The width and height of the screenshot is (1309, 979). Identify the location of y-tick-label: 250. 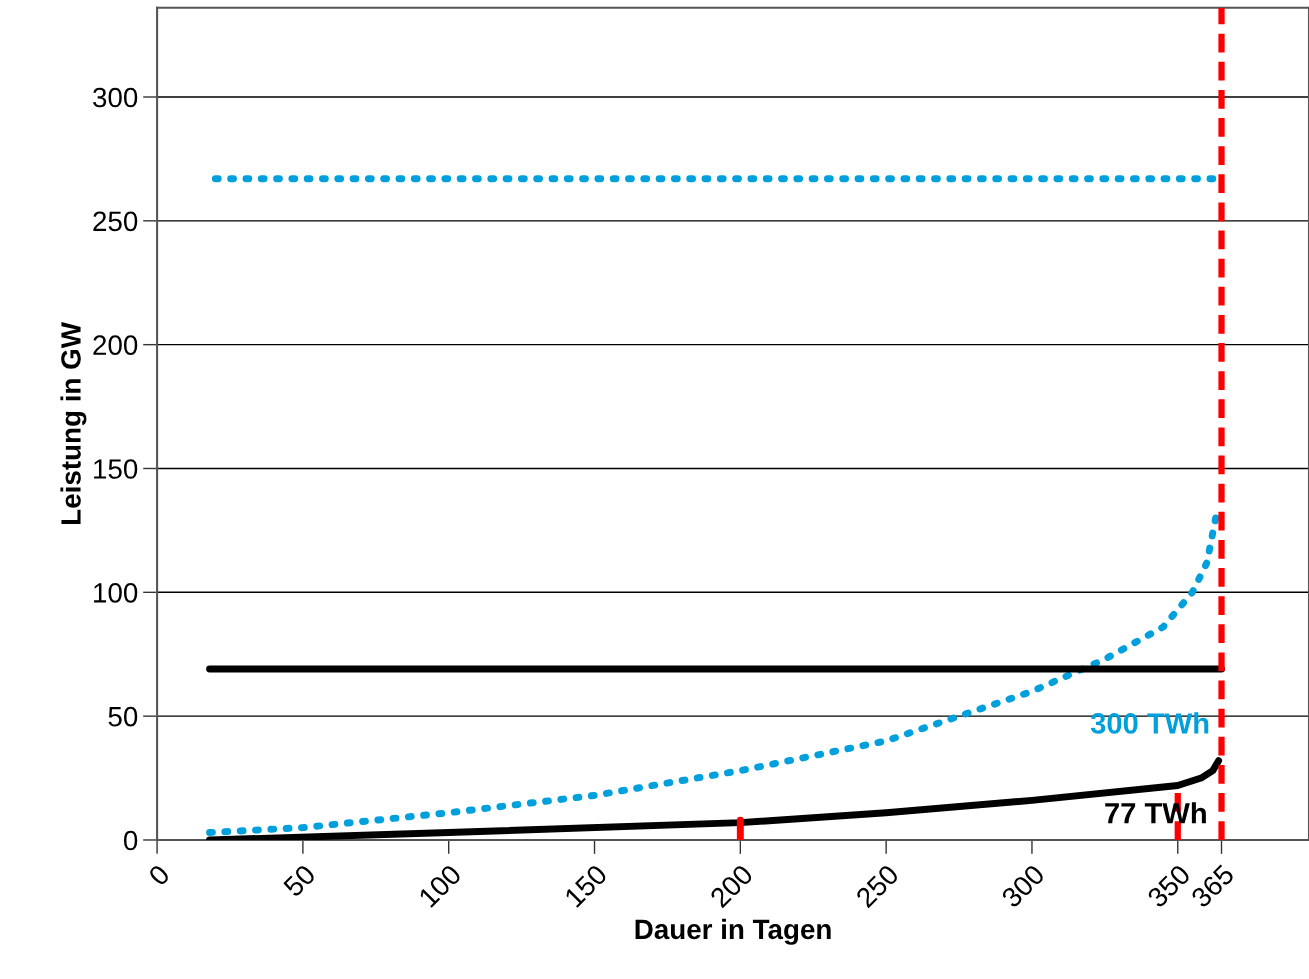
(115, 221).